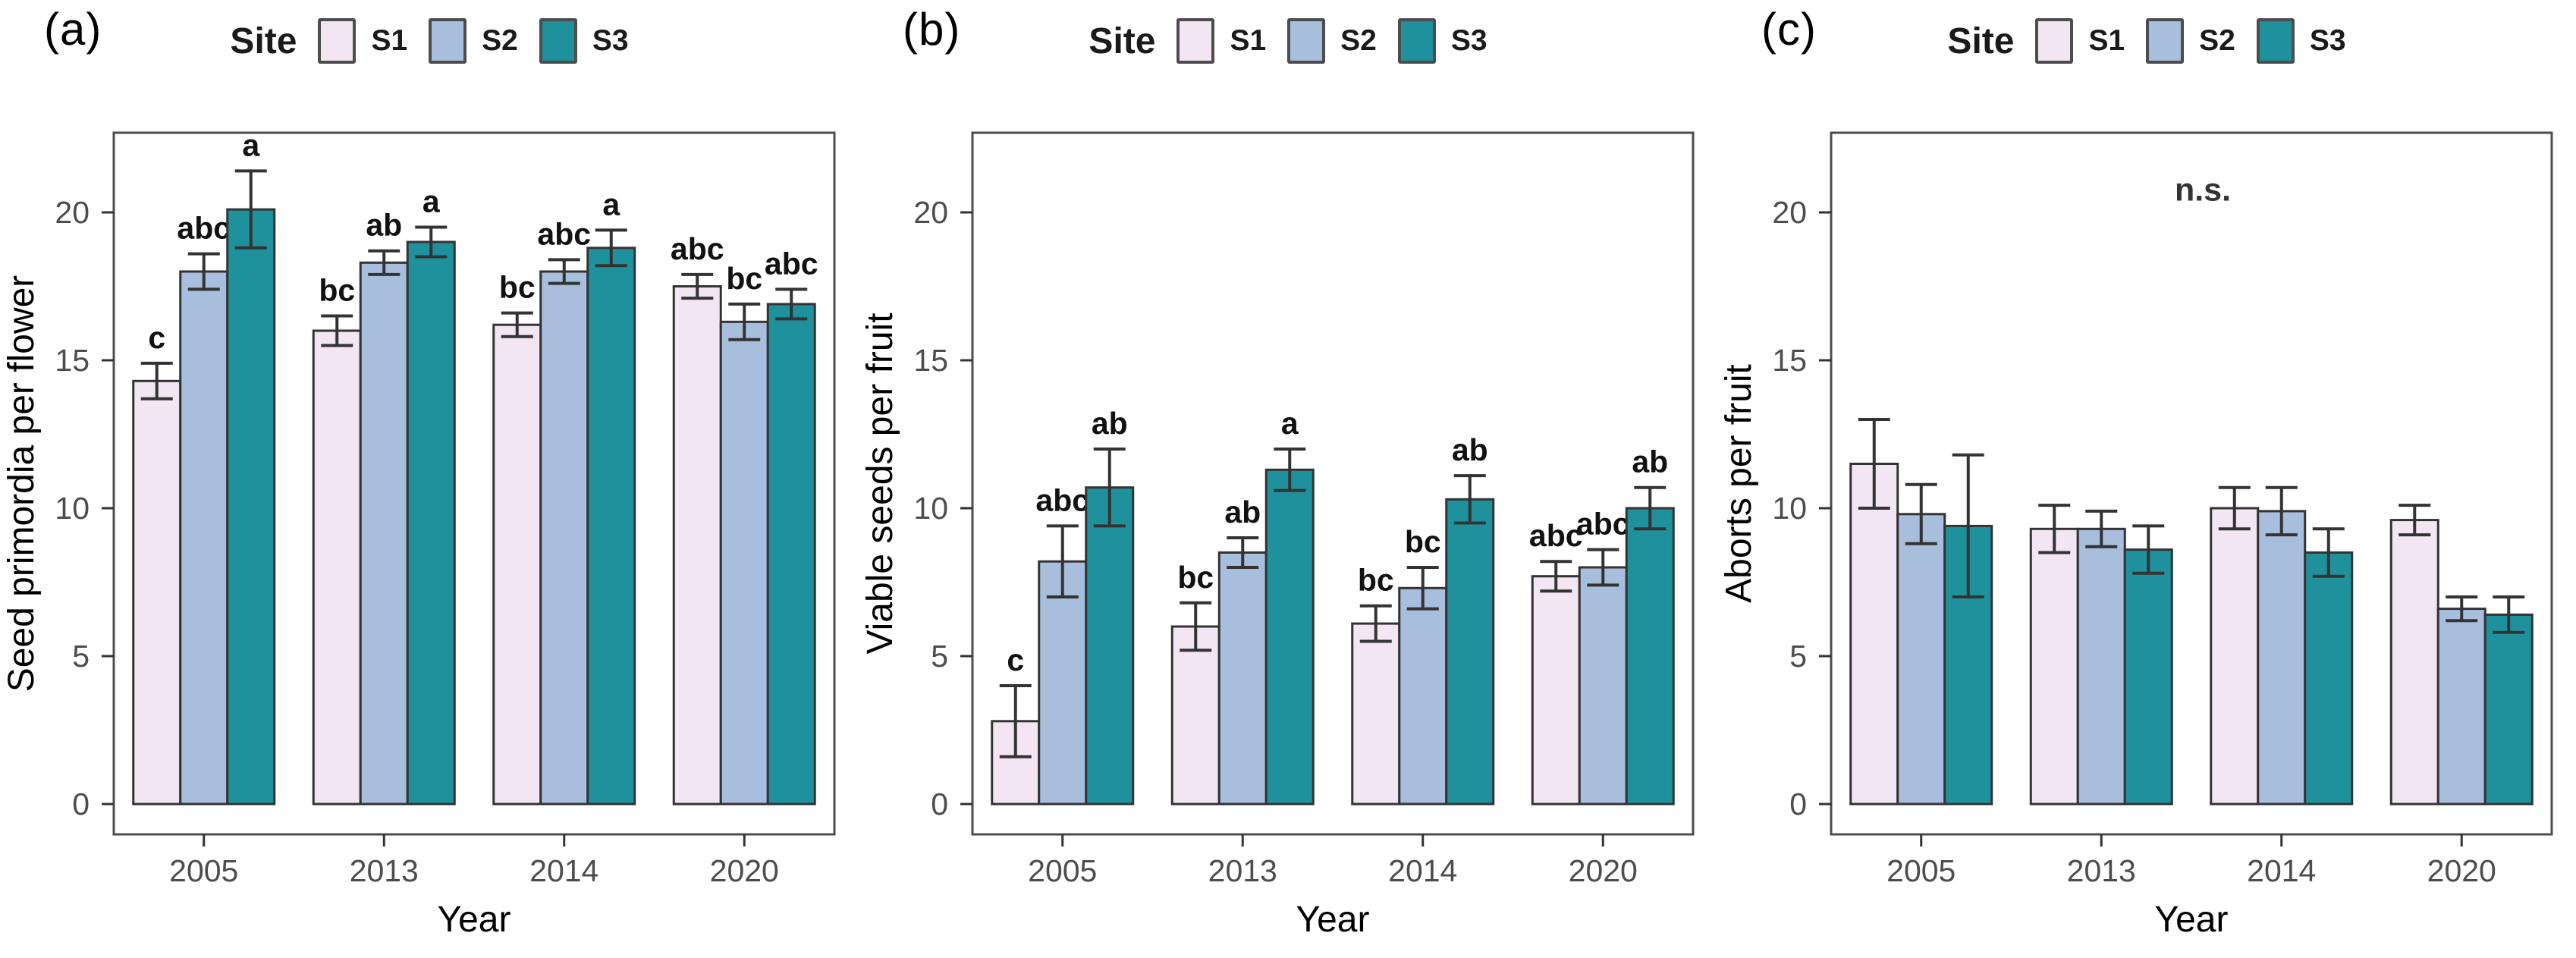 This screenshot has width=2576, height=958. Describe the element at coordinates (2203, 189) in the screenshot. I see `ns-annotation: n.s.` at that location.